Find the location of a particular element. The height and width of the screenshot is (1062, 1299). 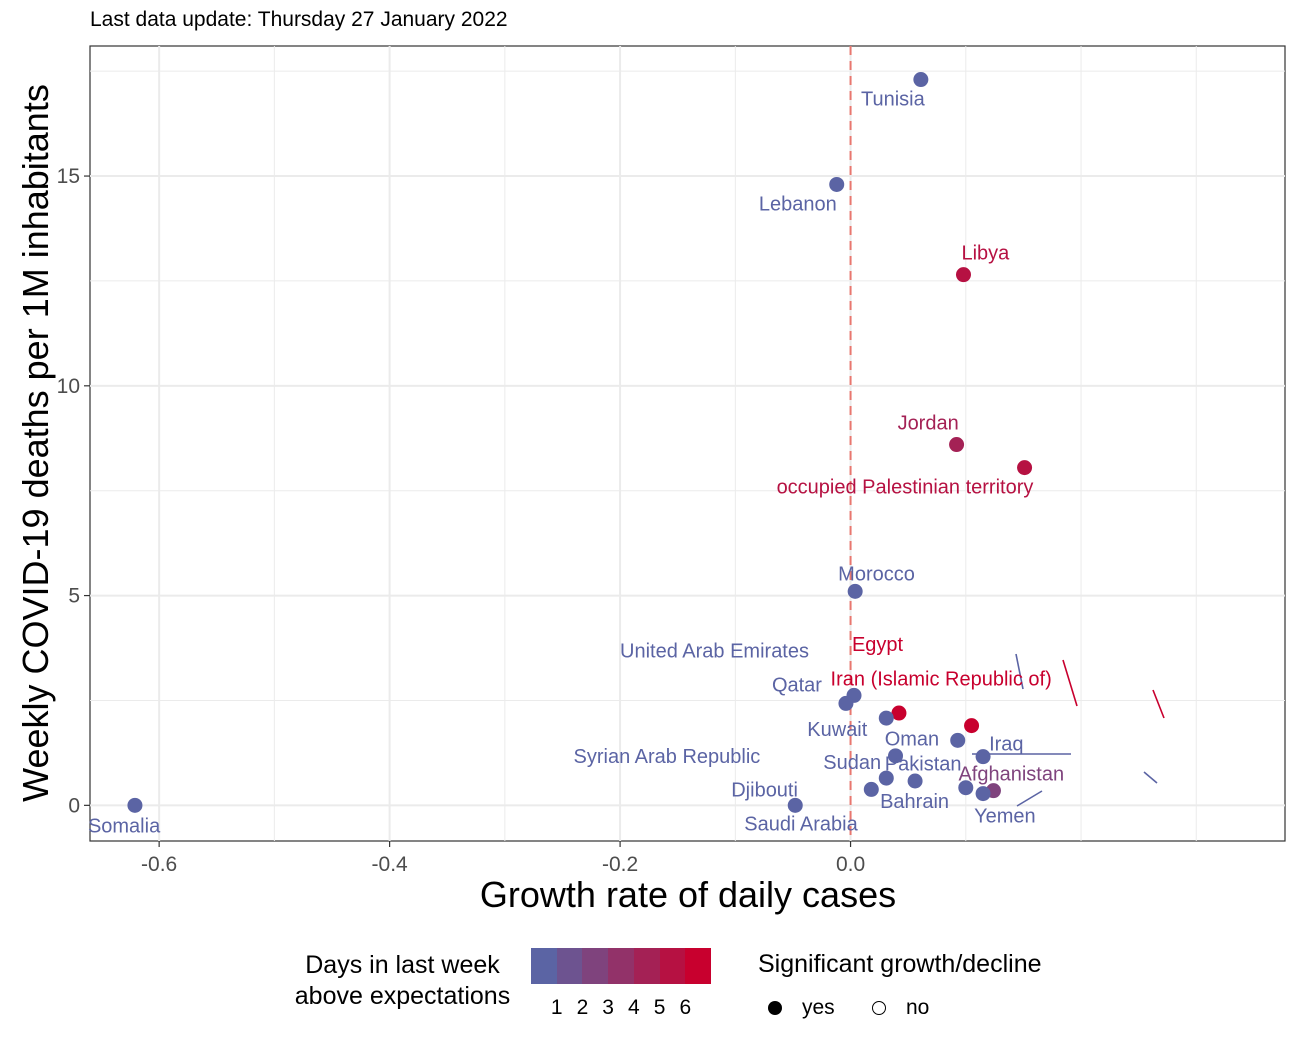

color-legend-tick: 6 is located at coordinates (685, 1007).